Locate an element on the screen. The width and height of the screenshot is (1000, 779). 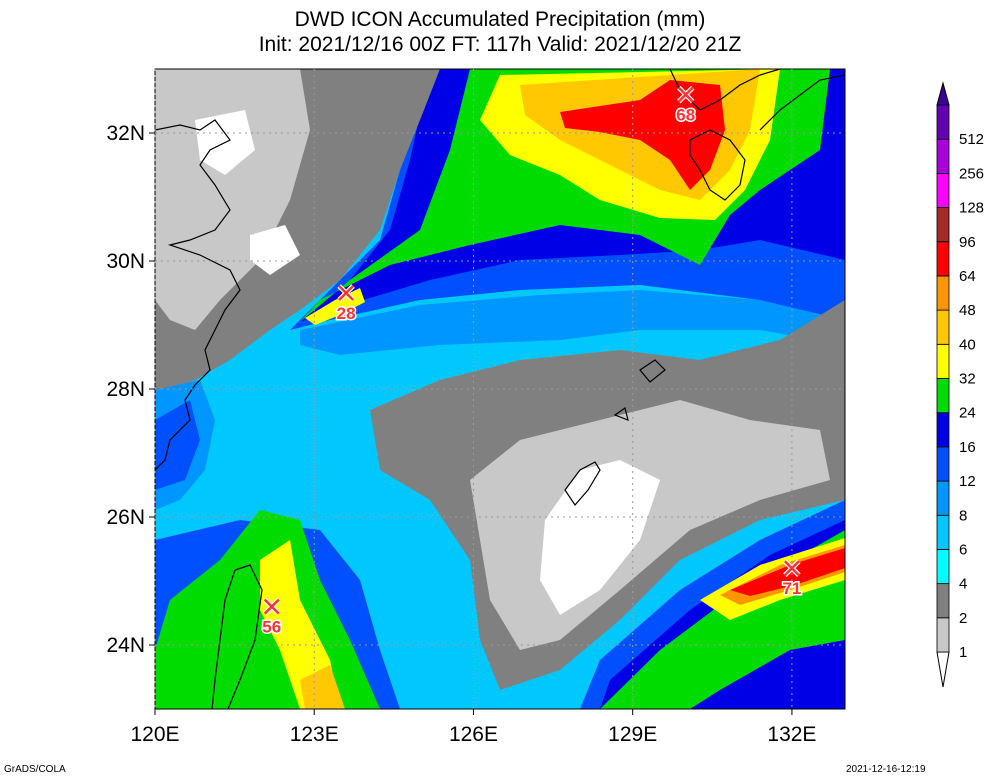
coastline-kyushu is located at coordinates (717, 165).